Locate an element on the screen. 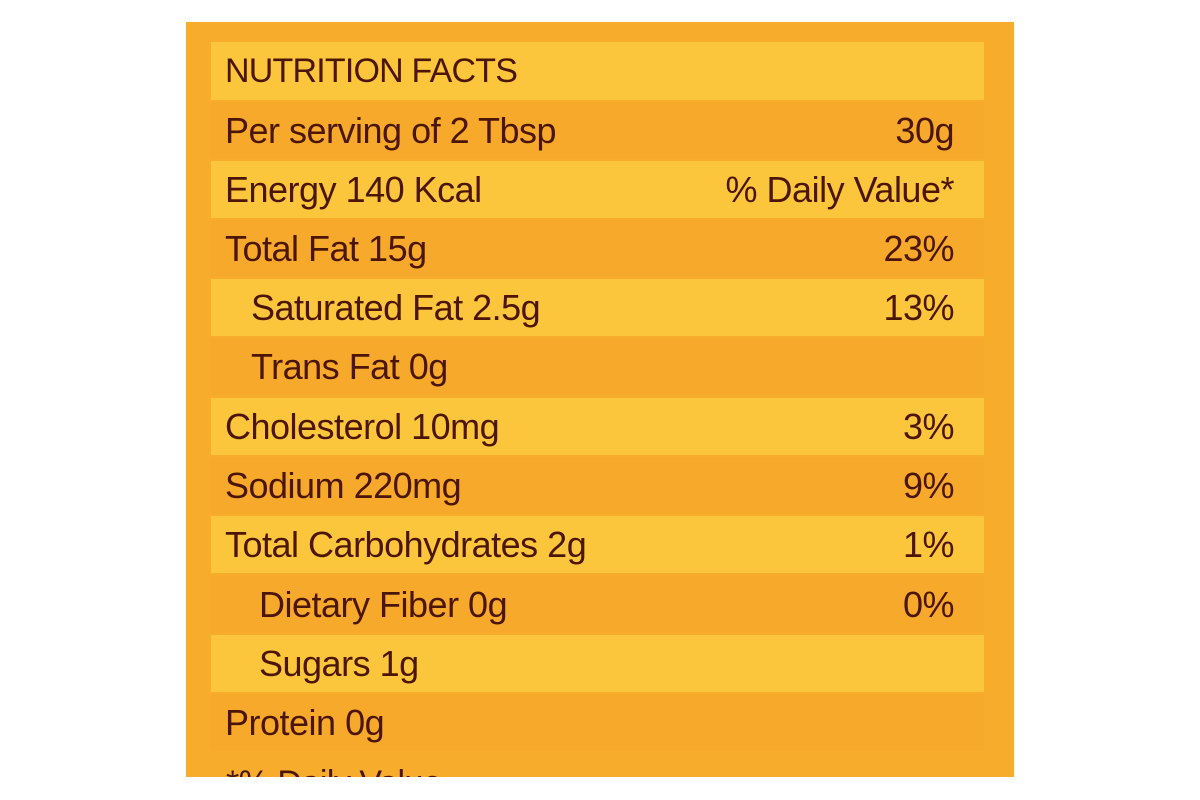 The height and width of the screenshot is (800, 1200). nutrition-title-row: NUTRITION FACTS is located at coordinates (597, 71).